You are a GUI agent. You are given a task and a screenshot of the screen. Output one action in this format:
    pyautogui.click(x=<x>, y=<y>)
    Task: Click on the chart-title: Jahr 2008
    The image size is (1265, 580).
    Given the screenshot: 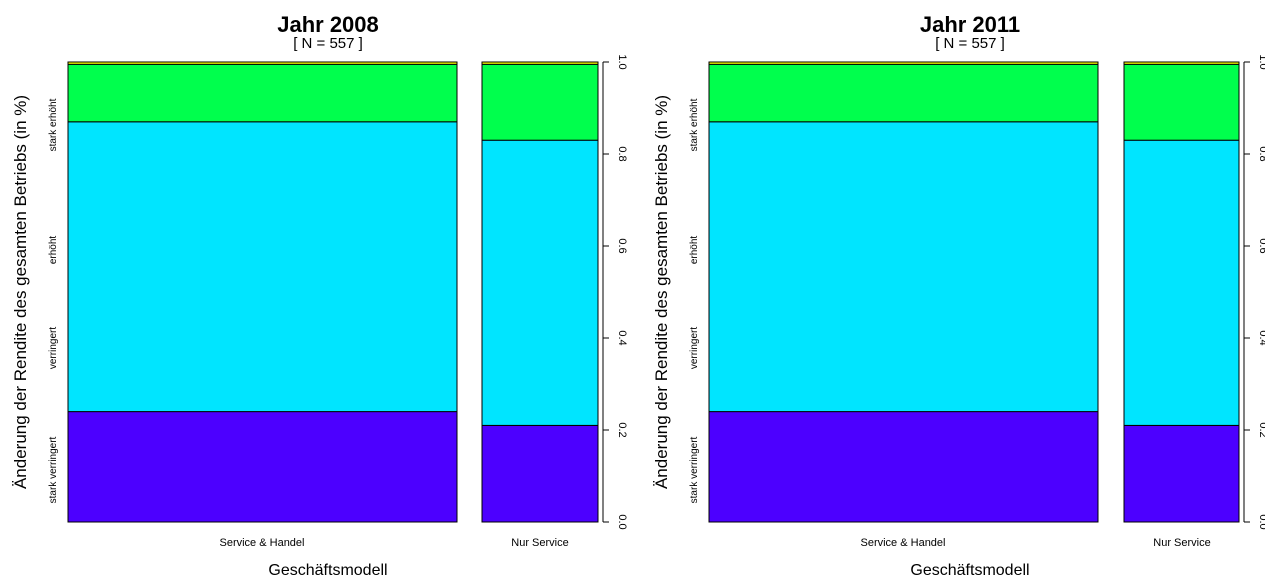 What is the action you would take?
    pyautogui.click(x=328, y=24)
    